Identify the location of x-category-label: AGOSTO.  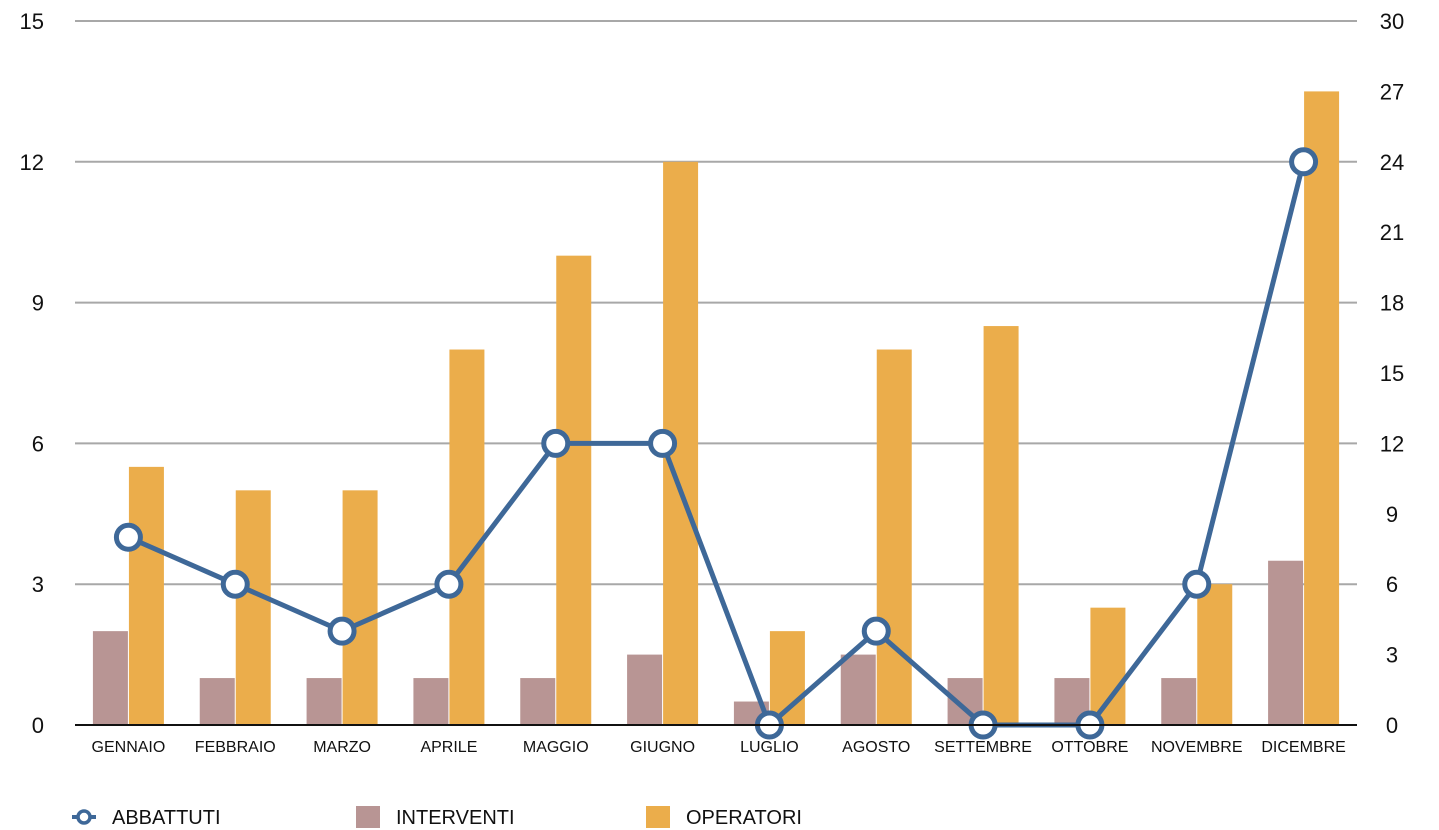
(876, 747).